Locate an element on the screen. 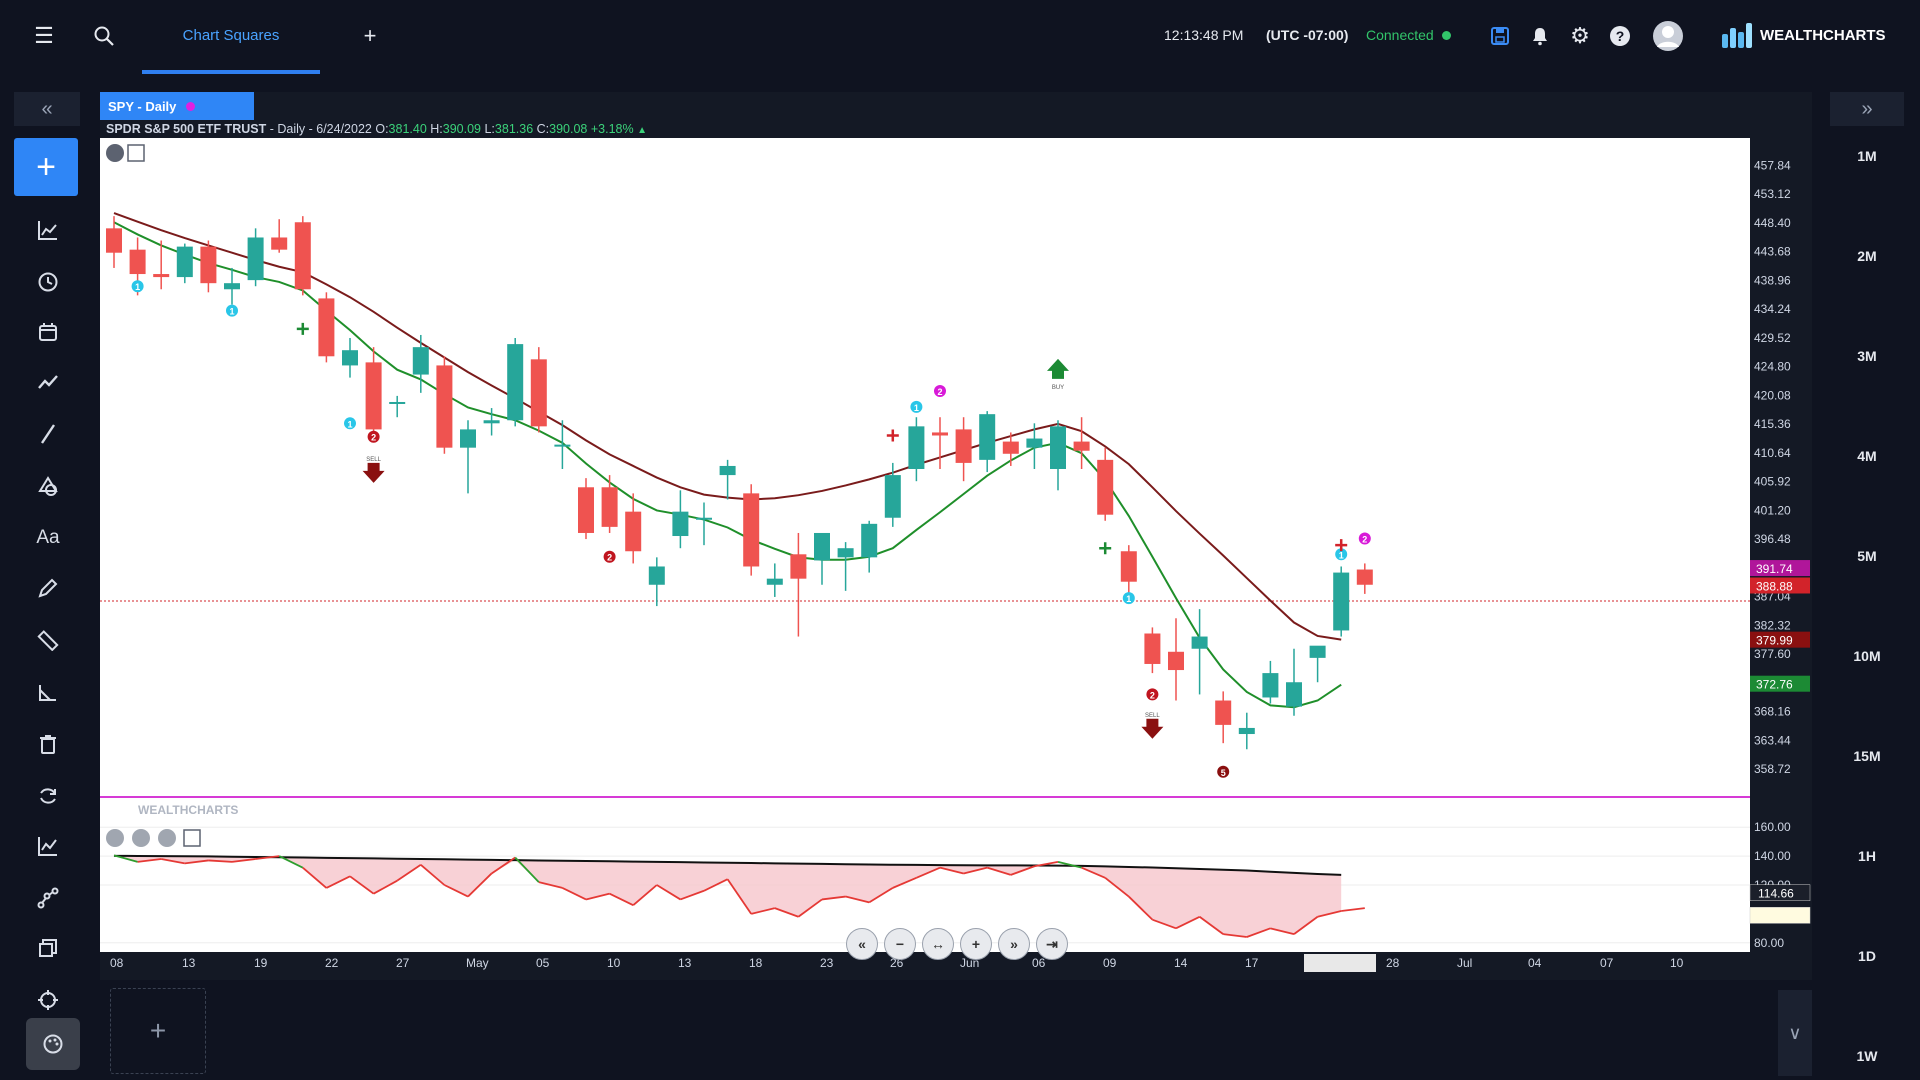  trash-icon is located at coordinates (48, 744).